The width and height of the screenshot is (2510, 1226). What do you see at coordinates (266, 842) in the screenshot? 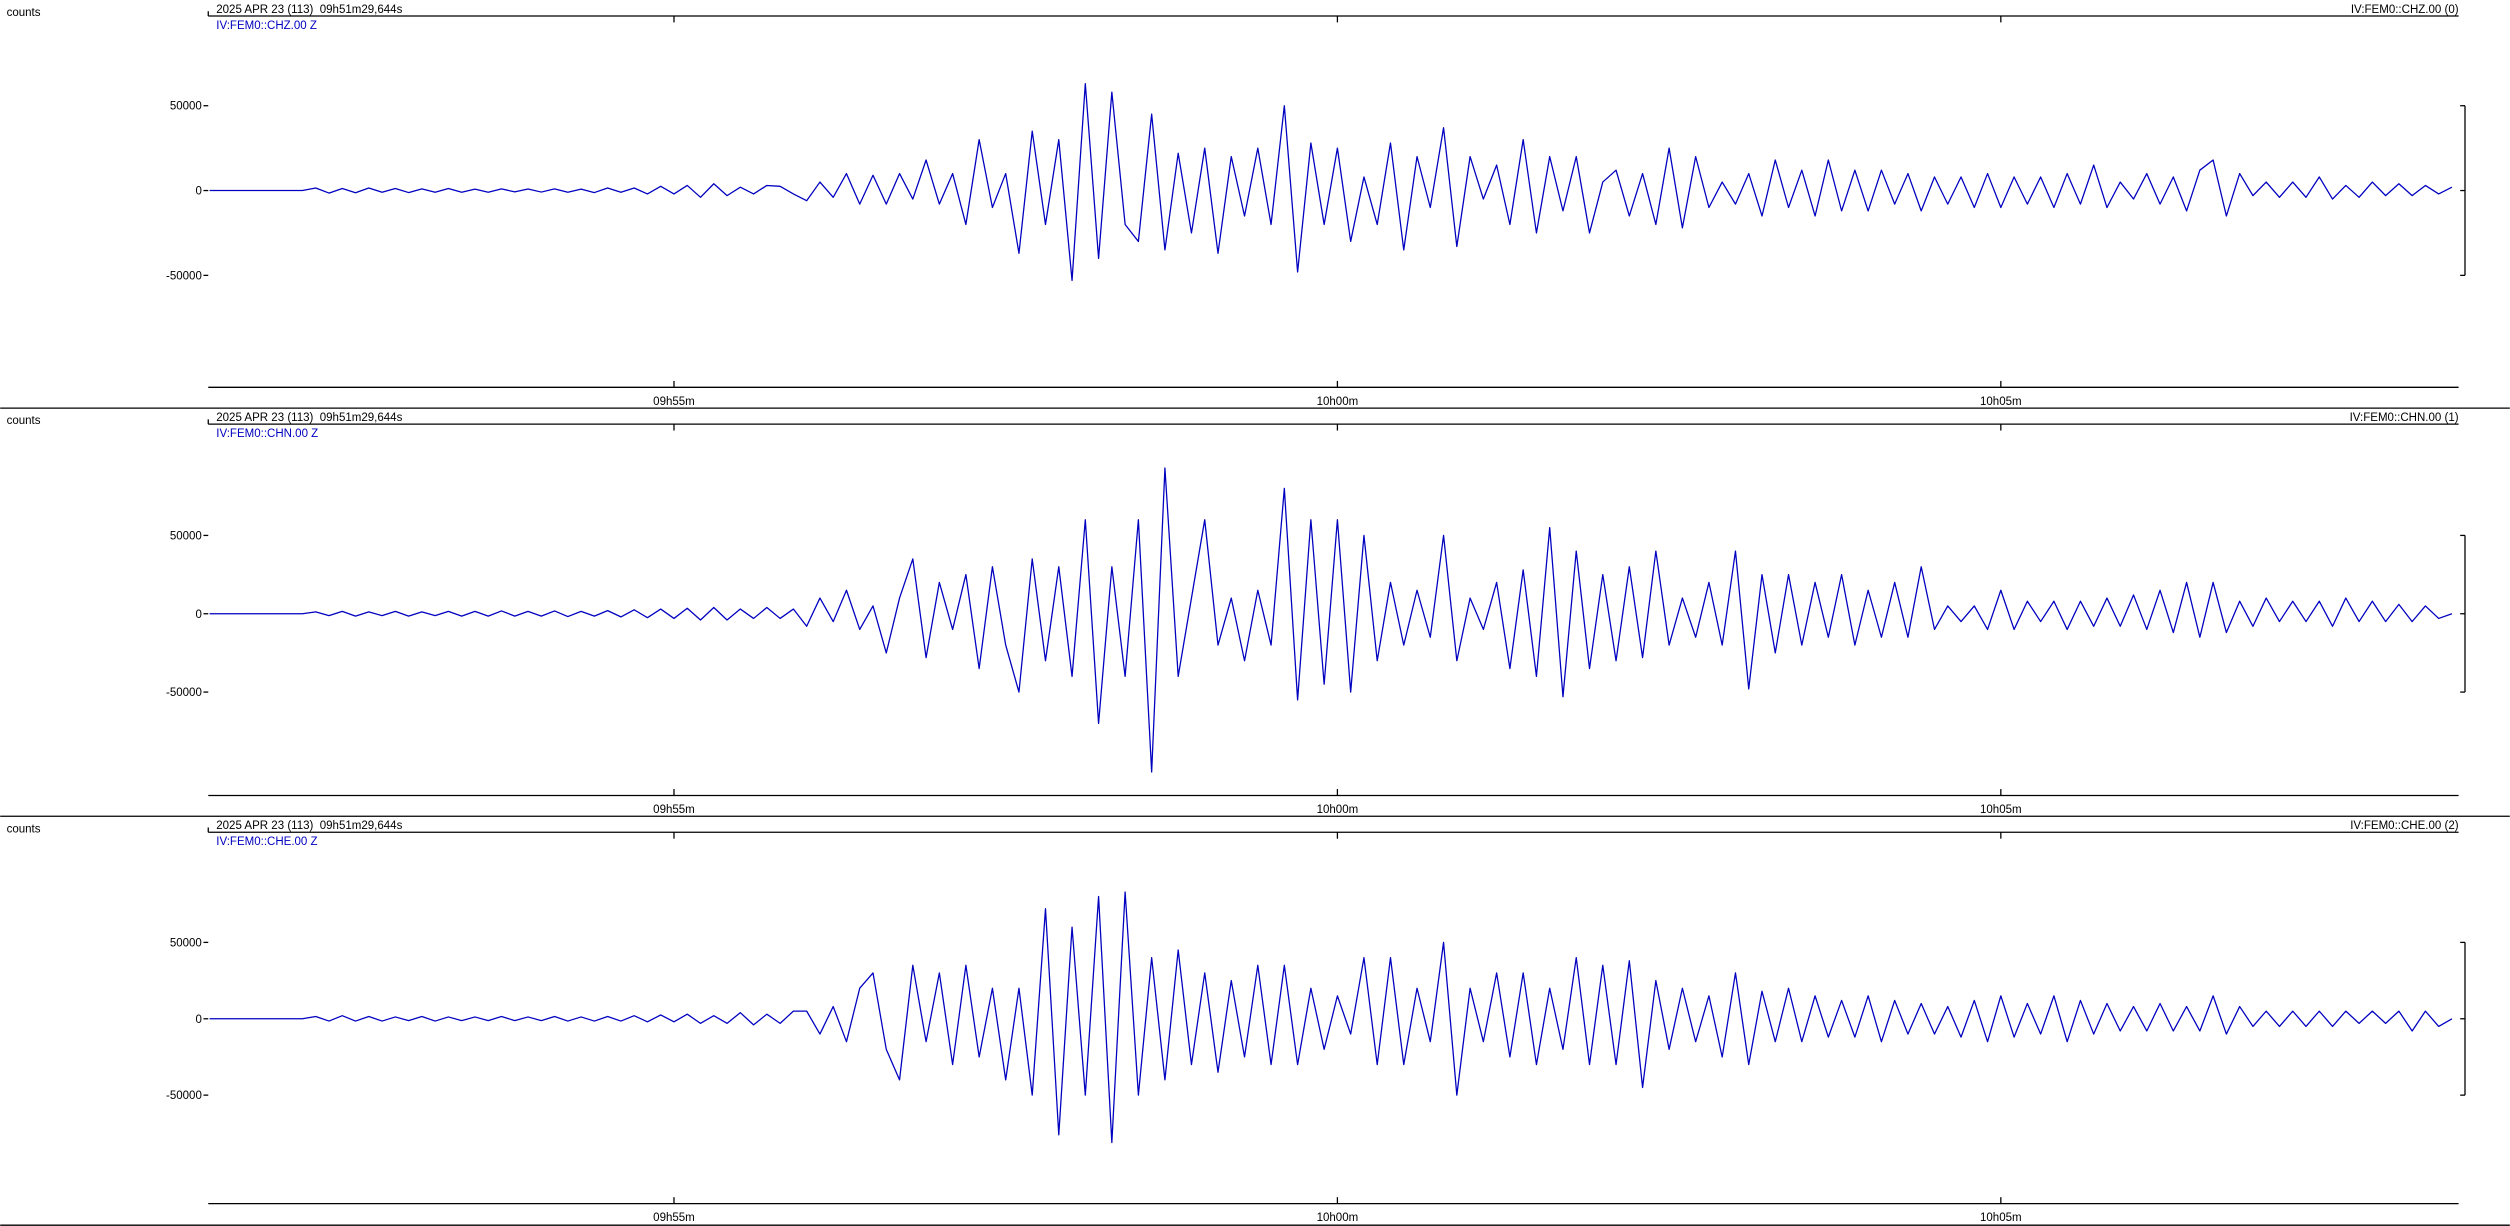
I see `legend-entry: IV:FEM0::CHE.00 Z` at bounding box center [266, 842].